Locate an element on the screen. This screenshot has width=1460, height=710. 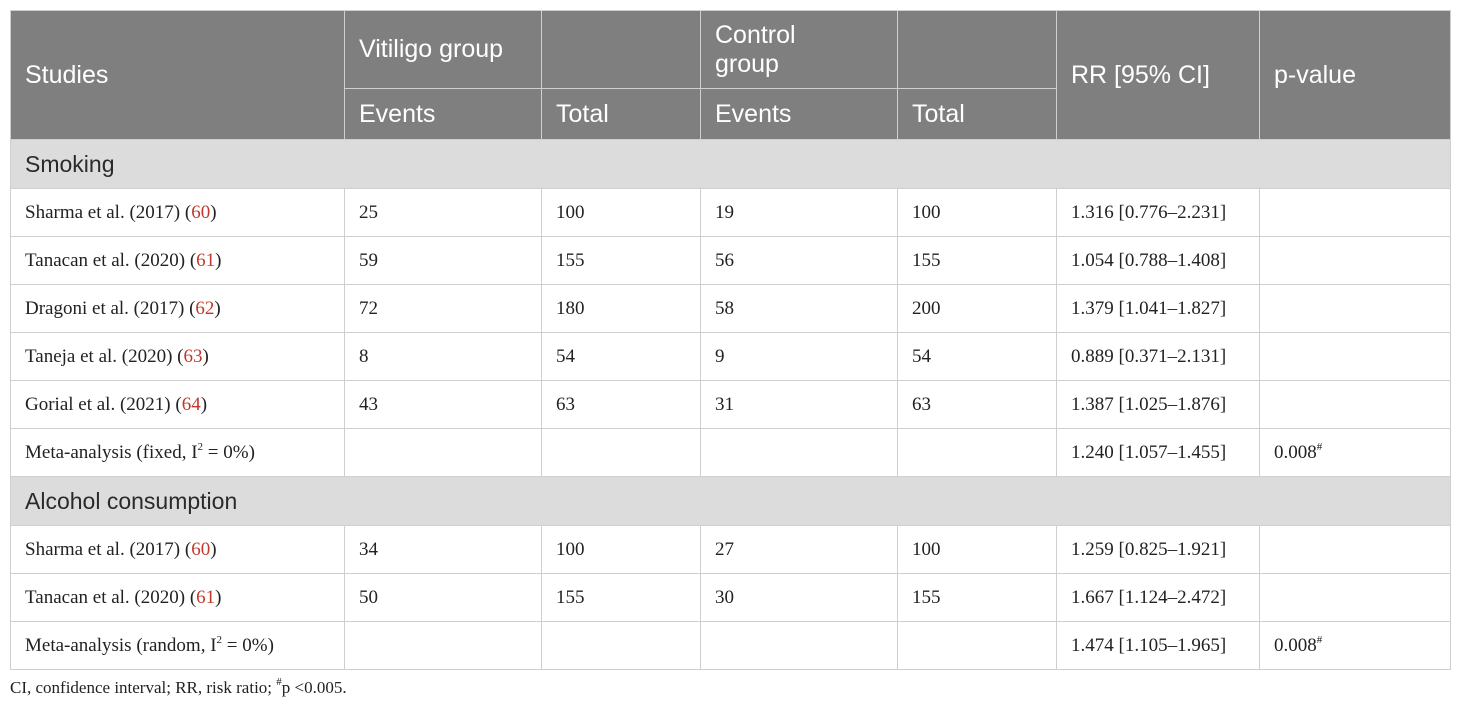
vitiligo-events-cell: 8 is located at coordinates (443, 356).